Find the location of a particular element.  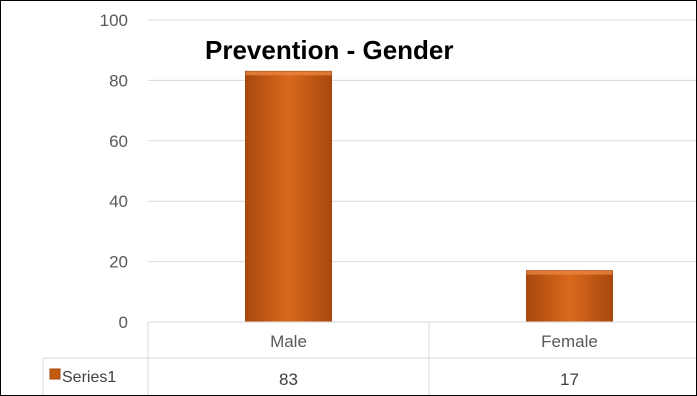

legend-swatch is located at coordinates (55, 374).